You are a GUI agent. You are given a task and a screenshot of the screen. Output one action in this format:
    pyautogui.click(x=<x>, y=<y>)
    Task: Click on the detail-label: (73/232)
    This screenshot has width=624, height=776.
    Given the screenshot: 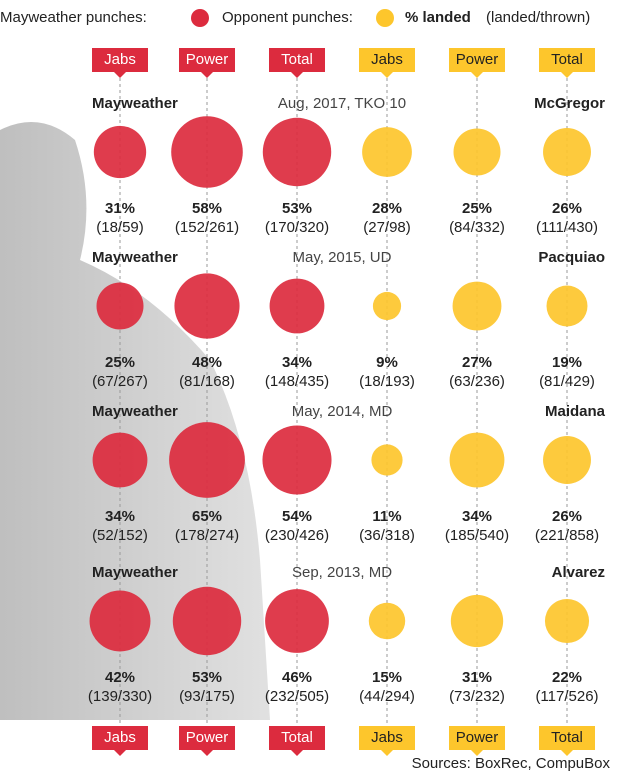 What is the action you would take?
    pyautogui.click(x=477, y=696)
    